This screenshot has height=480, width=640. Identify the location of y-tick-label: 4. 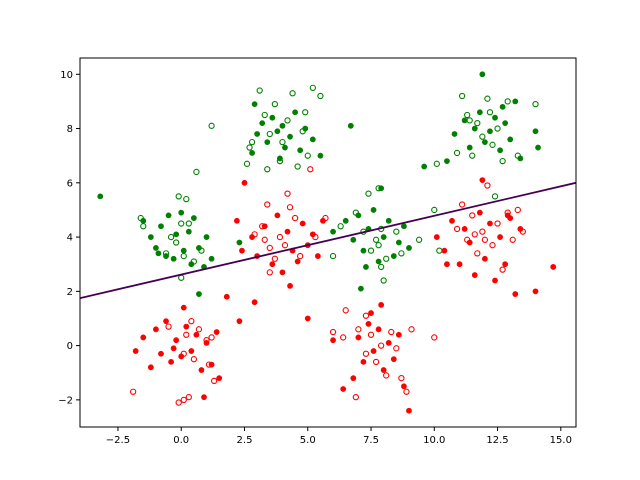
(70, 238).